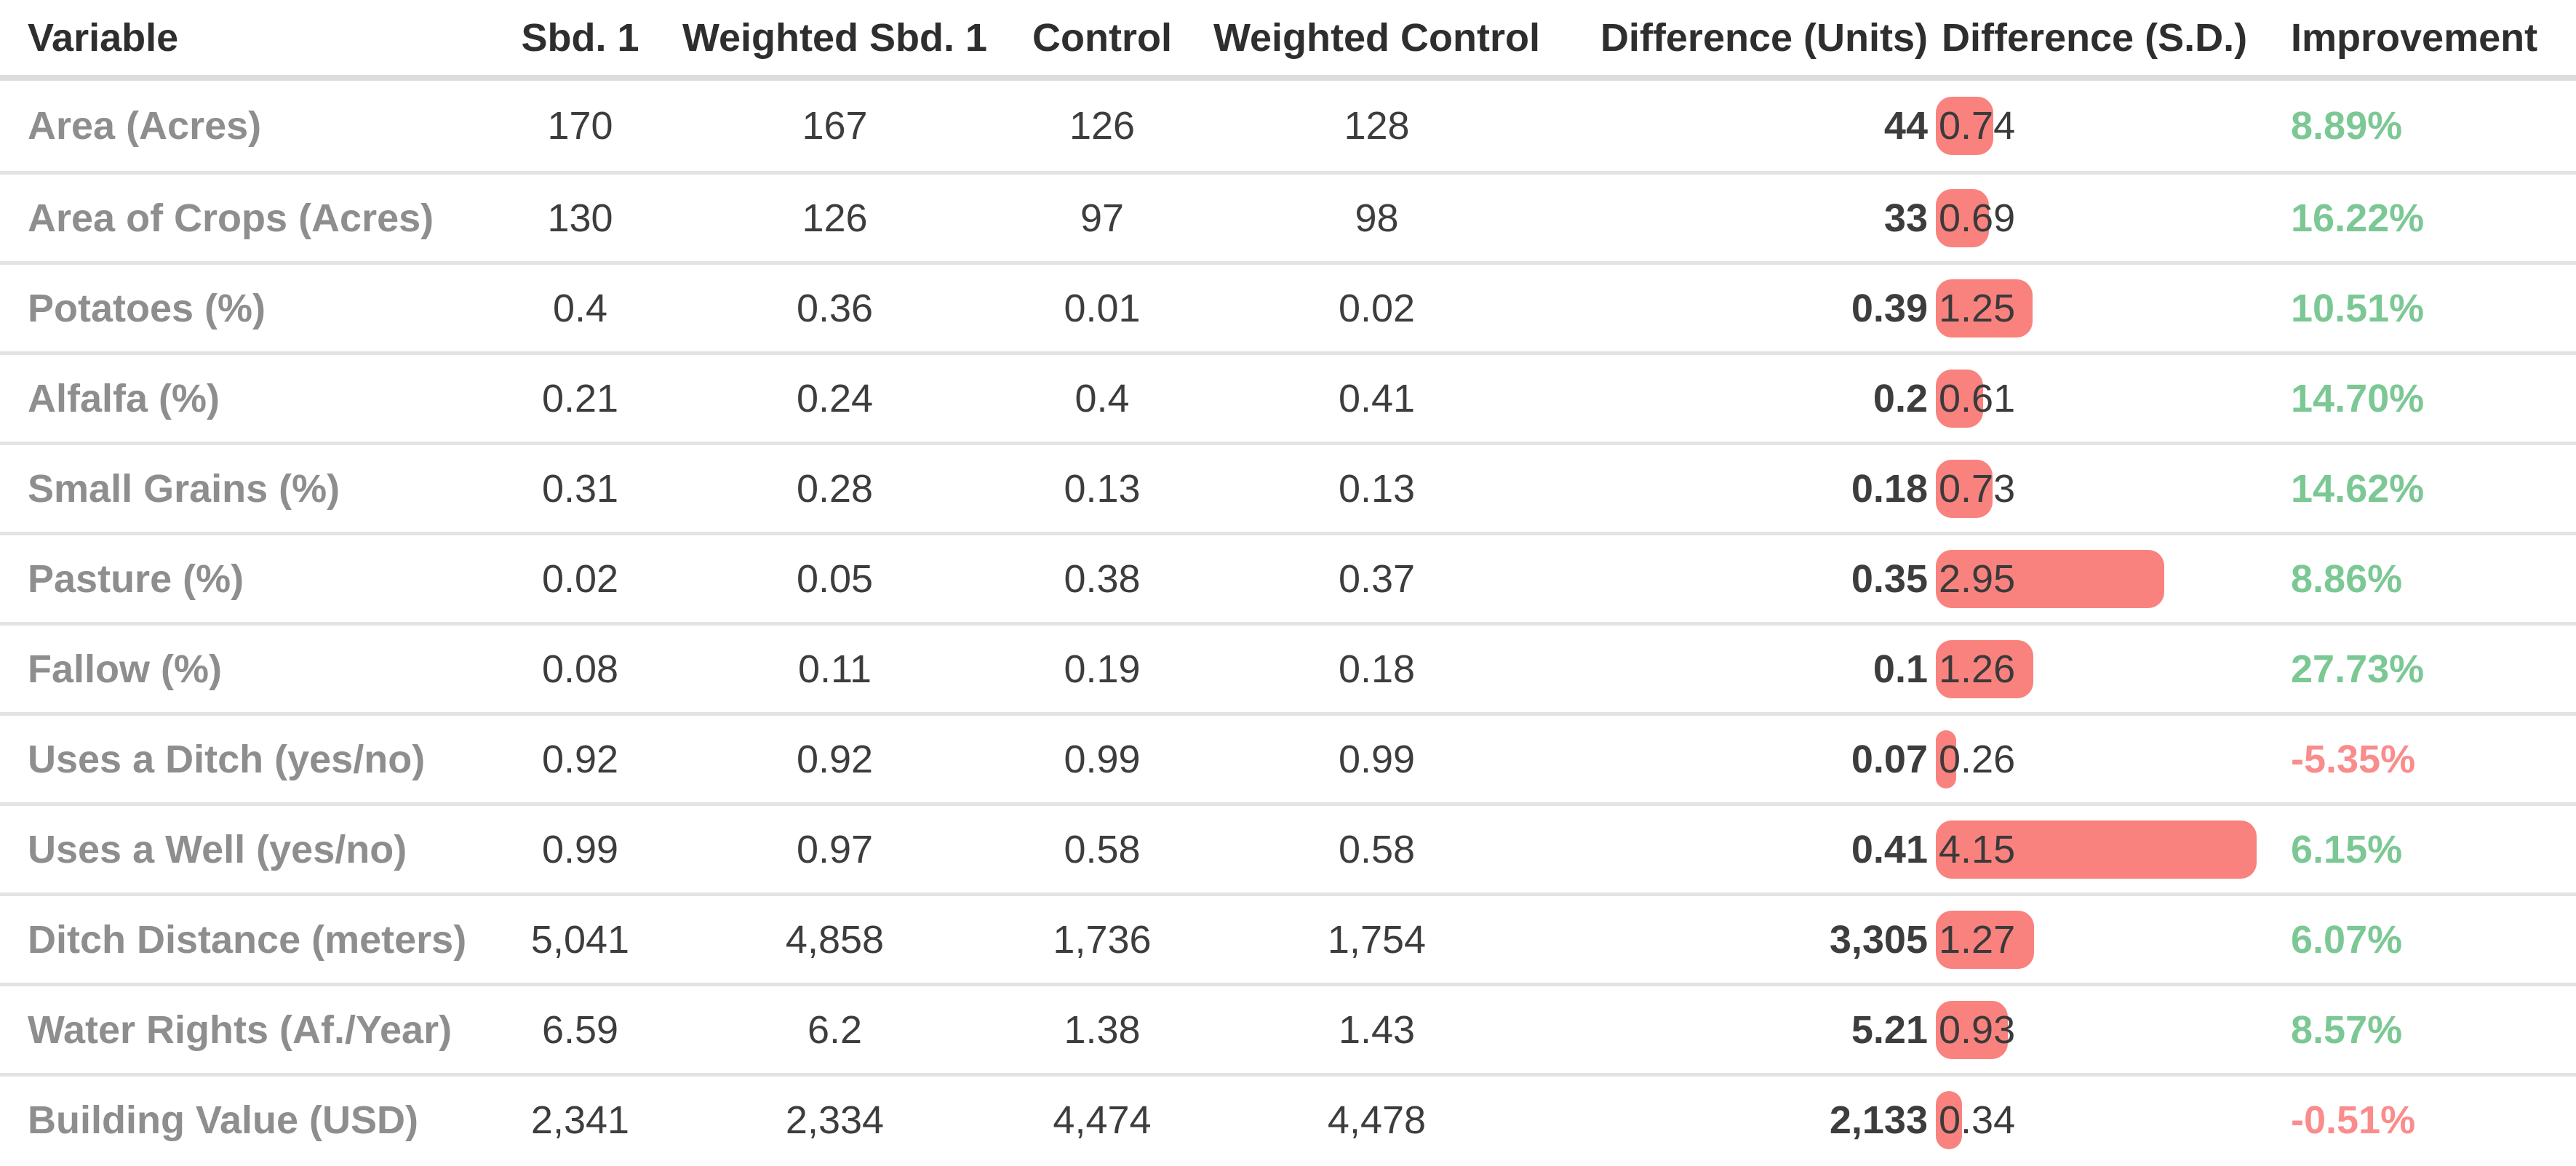 The height and width of the screenshot is (1166, 2576). Describe the element at coordinates (1377, 489) in the screenshot. I see `cell-weighted-control: 0.13` at that location.